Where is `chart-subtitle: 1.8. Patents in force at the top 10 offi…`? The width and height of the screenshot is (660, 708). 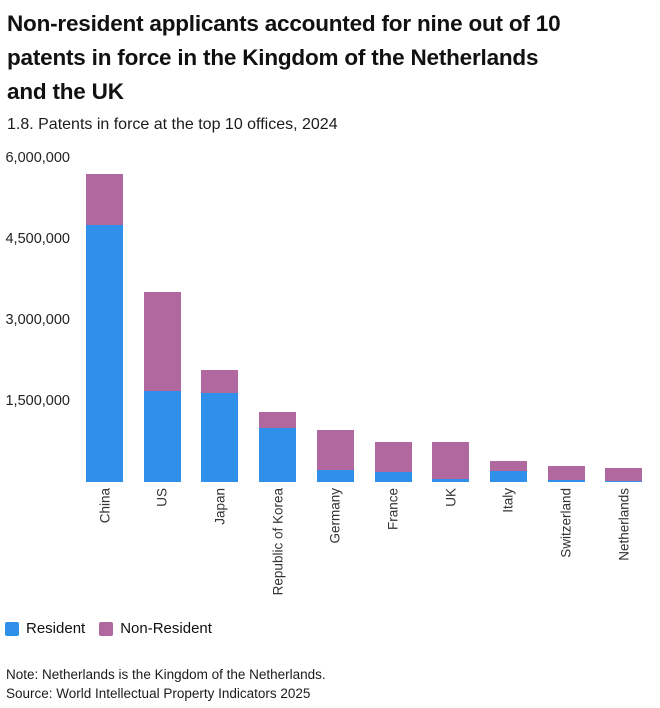 chart-subtitle: 1.8. Patents in force at the top 10 offi… is located at coordinates (172, 124).